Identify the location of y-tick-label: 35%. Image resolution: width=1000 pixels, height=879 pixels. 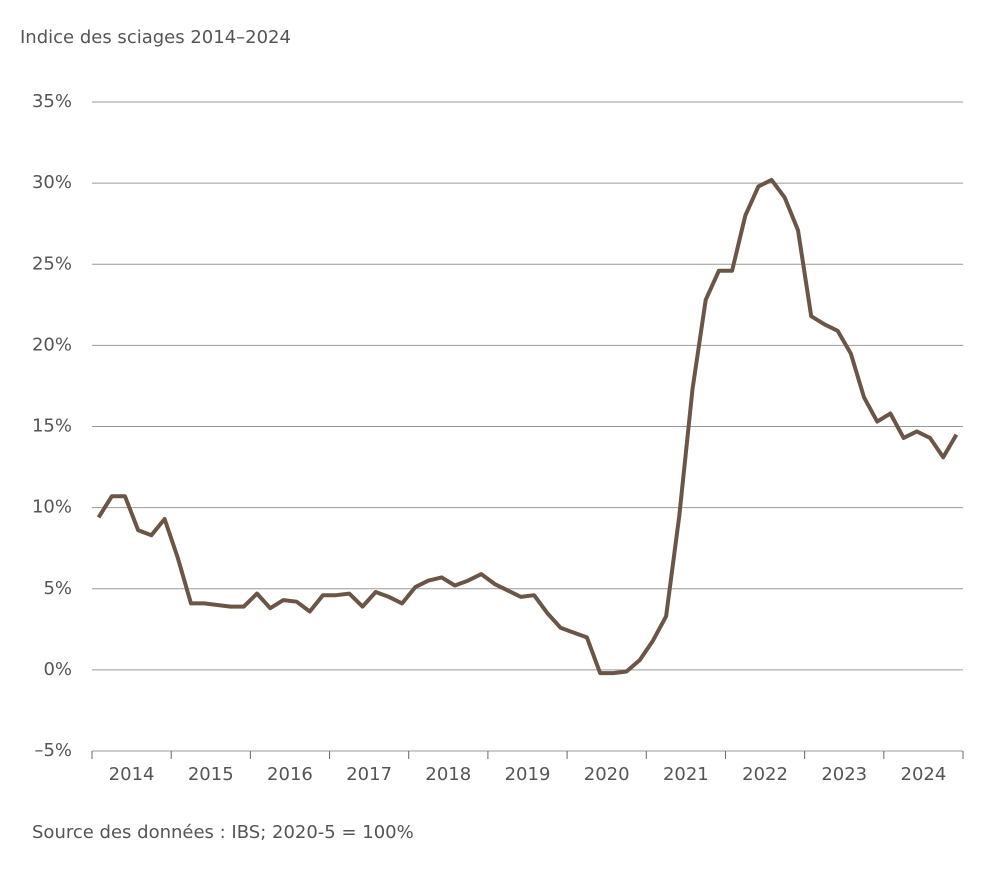
(52, 101).